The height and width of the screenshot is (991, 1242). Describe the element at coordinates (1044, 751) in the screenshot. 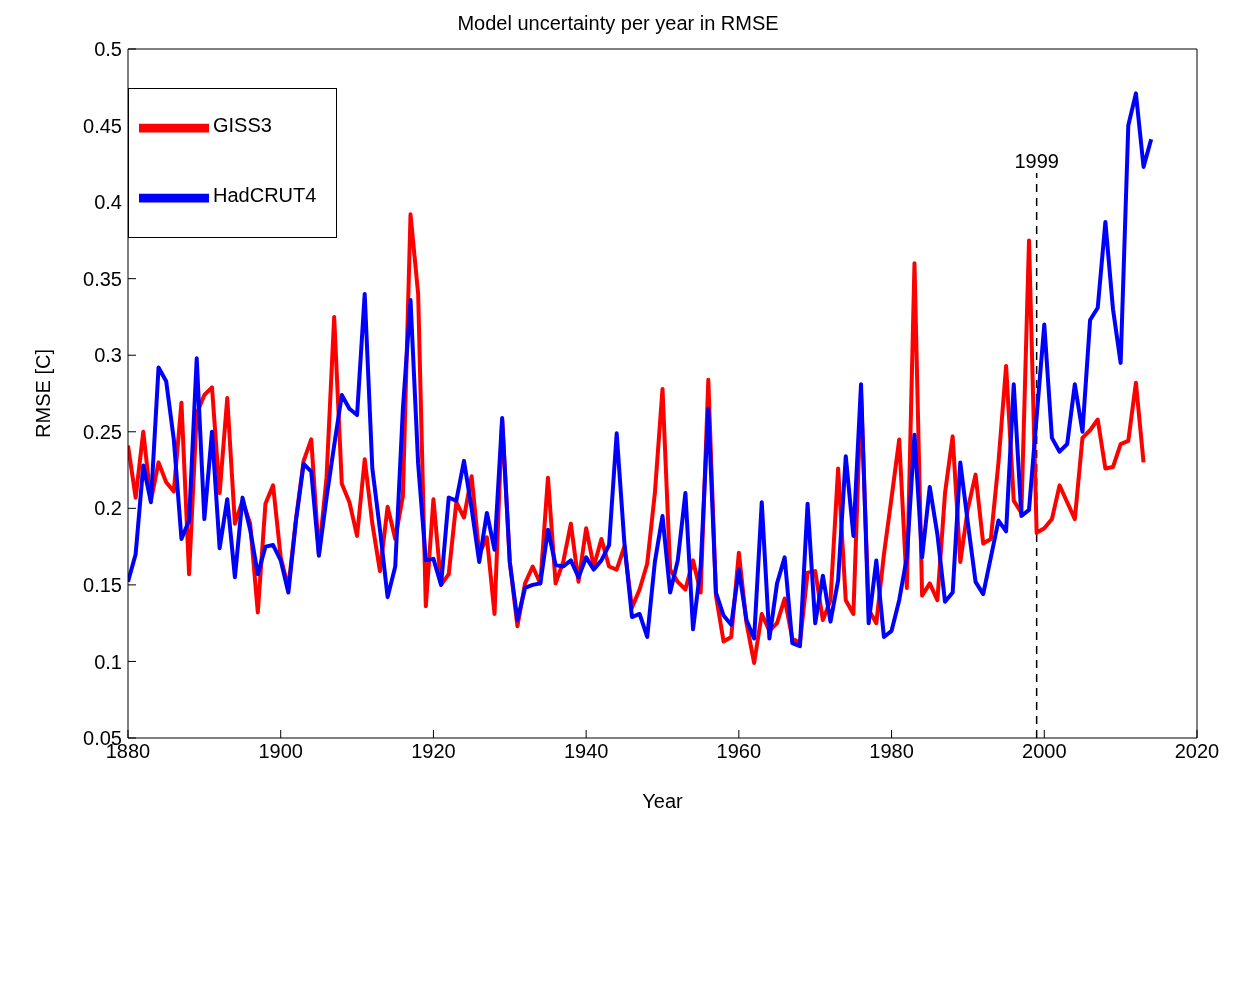

I see `x-tick-label: 2000` at that location.